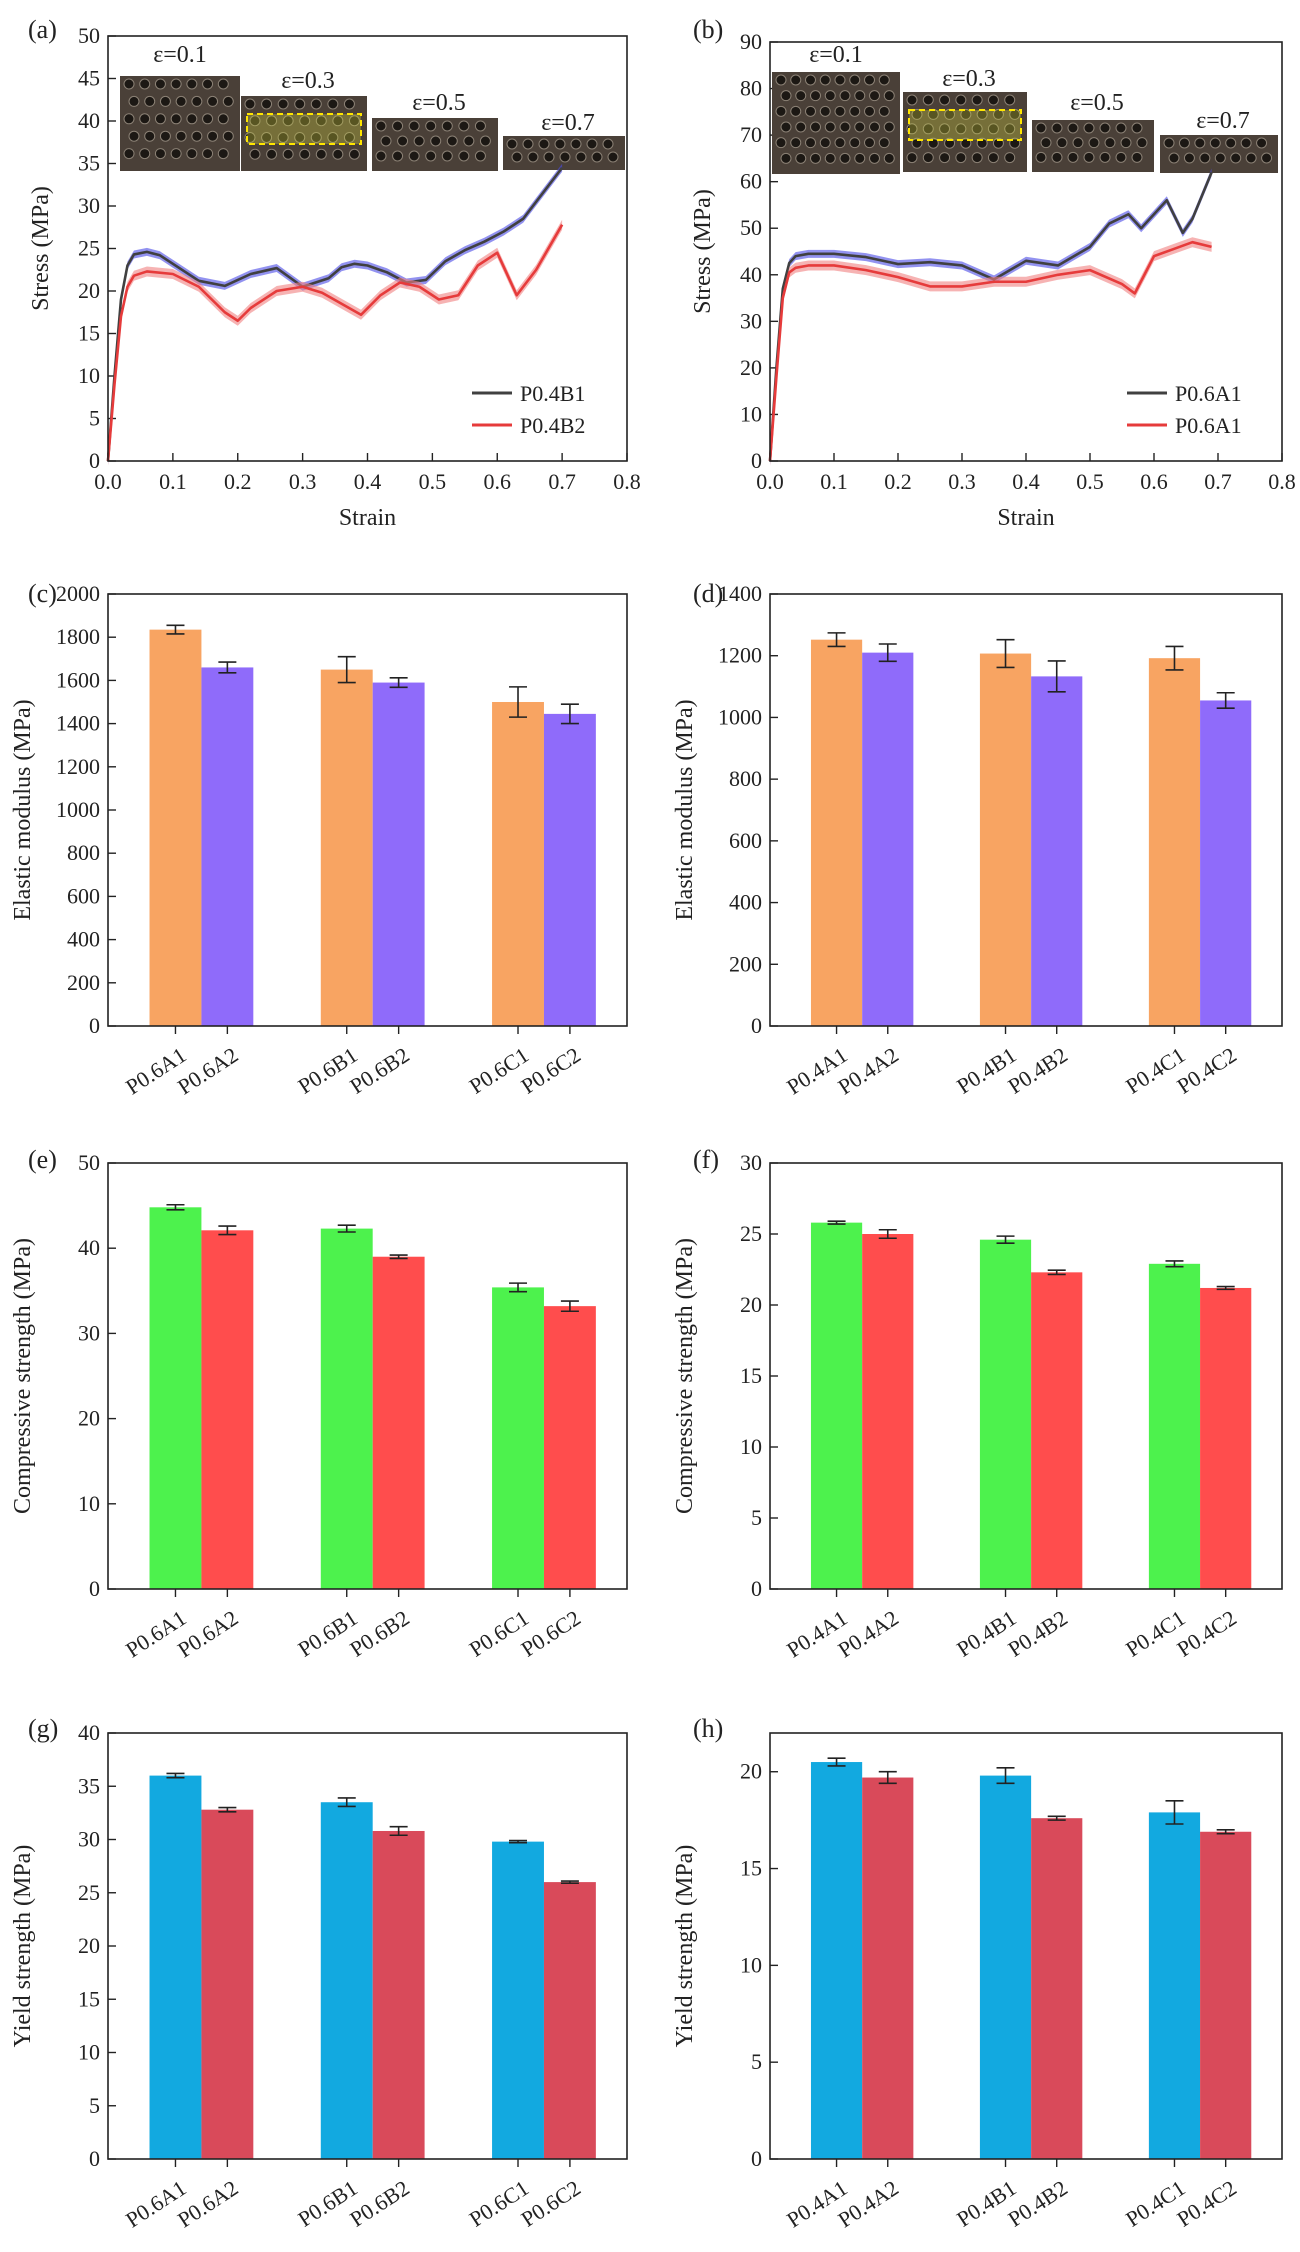  What do you see at coordinates (89, 290) in the screenshot?
I see `y-tick-label: 20` at bounding box center [89, 290].